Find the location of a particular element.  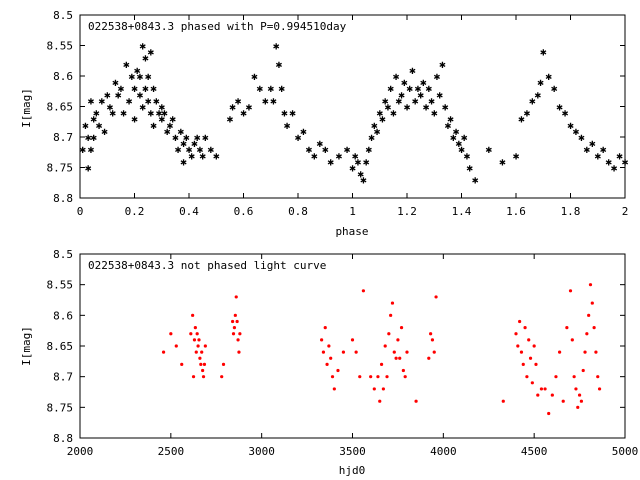

unphased-y-axis-label: I[mag] is located at coordinates (26, 346).